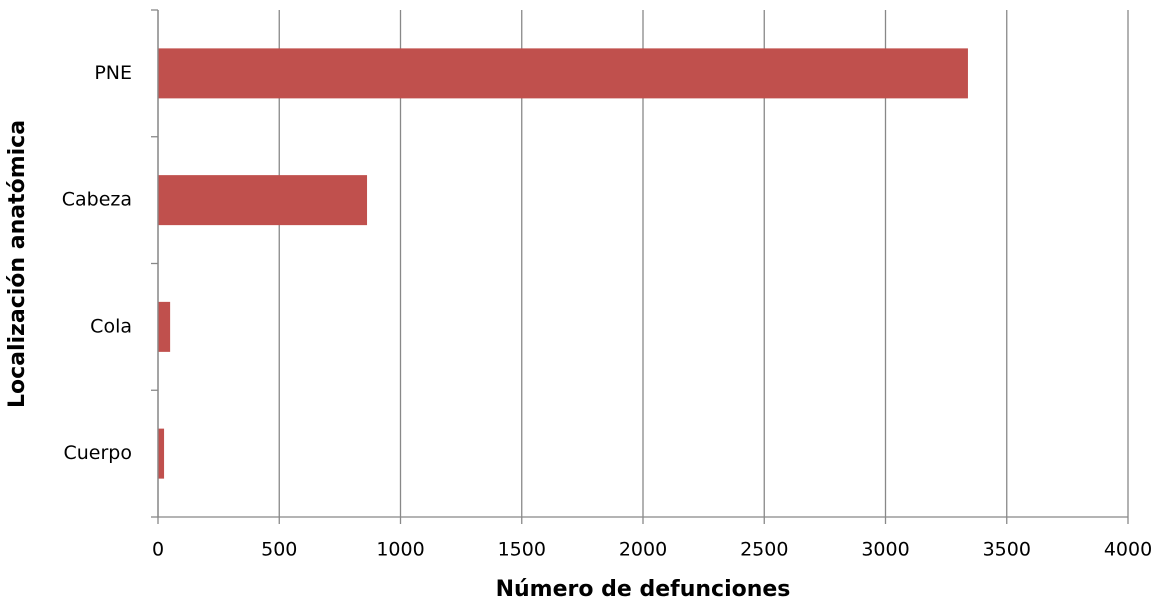 The width and height of the screenshot is (1158, 605). Describe the element at coordinates (643, 550) in the screenshot. I see `x-tick-label: 2000` at that location.